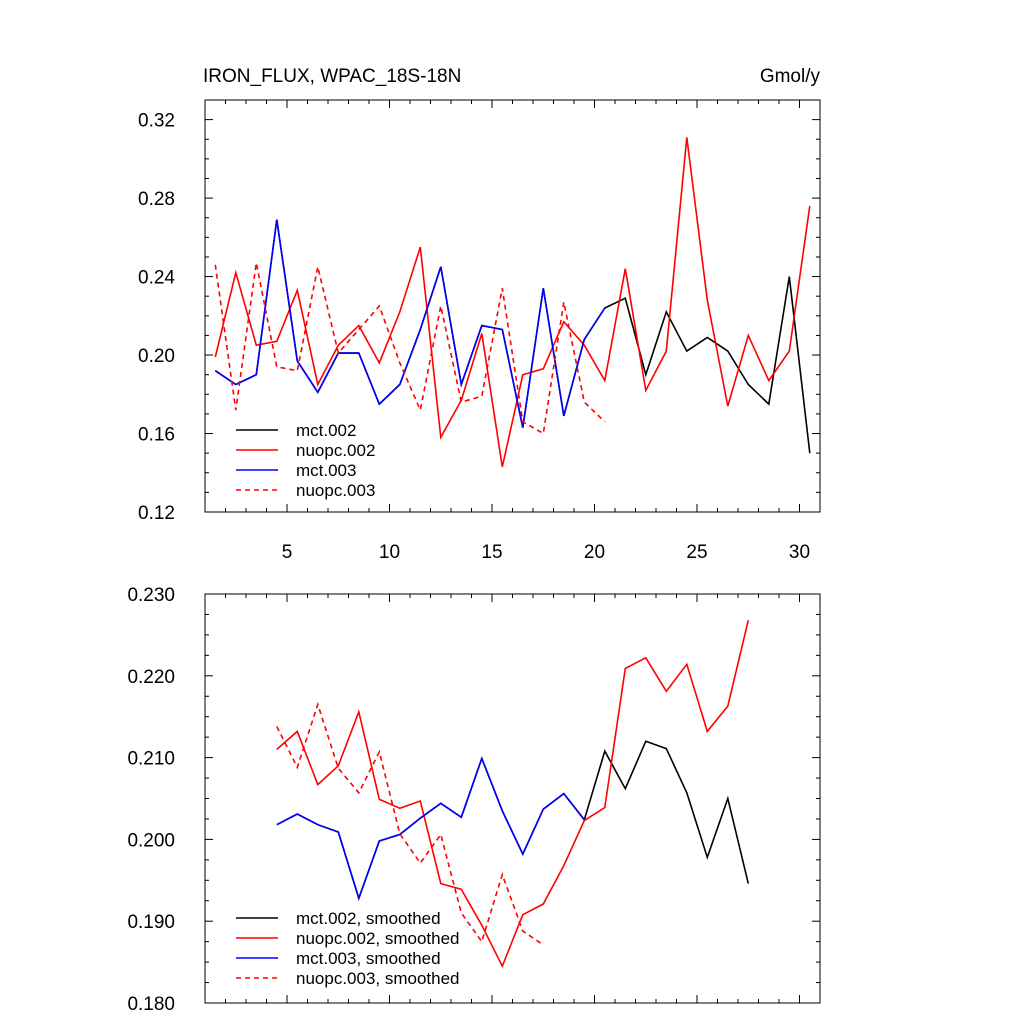 This screenshot has width=1024, height=1024. I want to click on chart-title: IRON_FLUX, WPAC_18S-18N, so click(332, 76).